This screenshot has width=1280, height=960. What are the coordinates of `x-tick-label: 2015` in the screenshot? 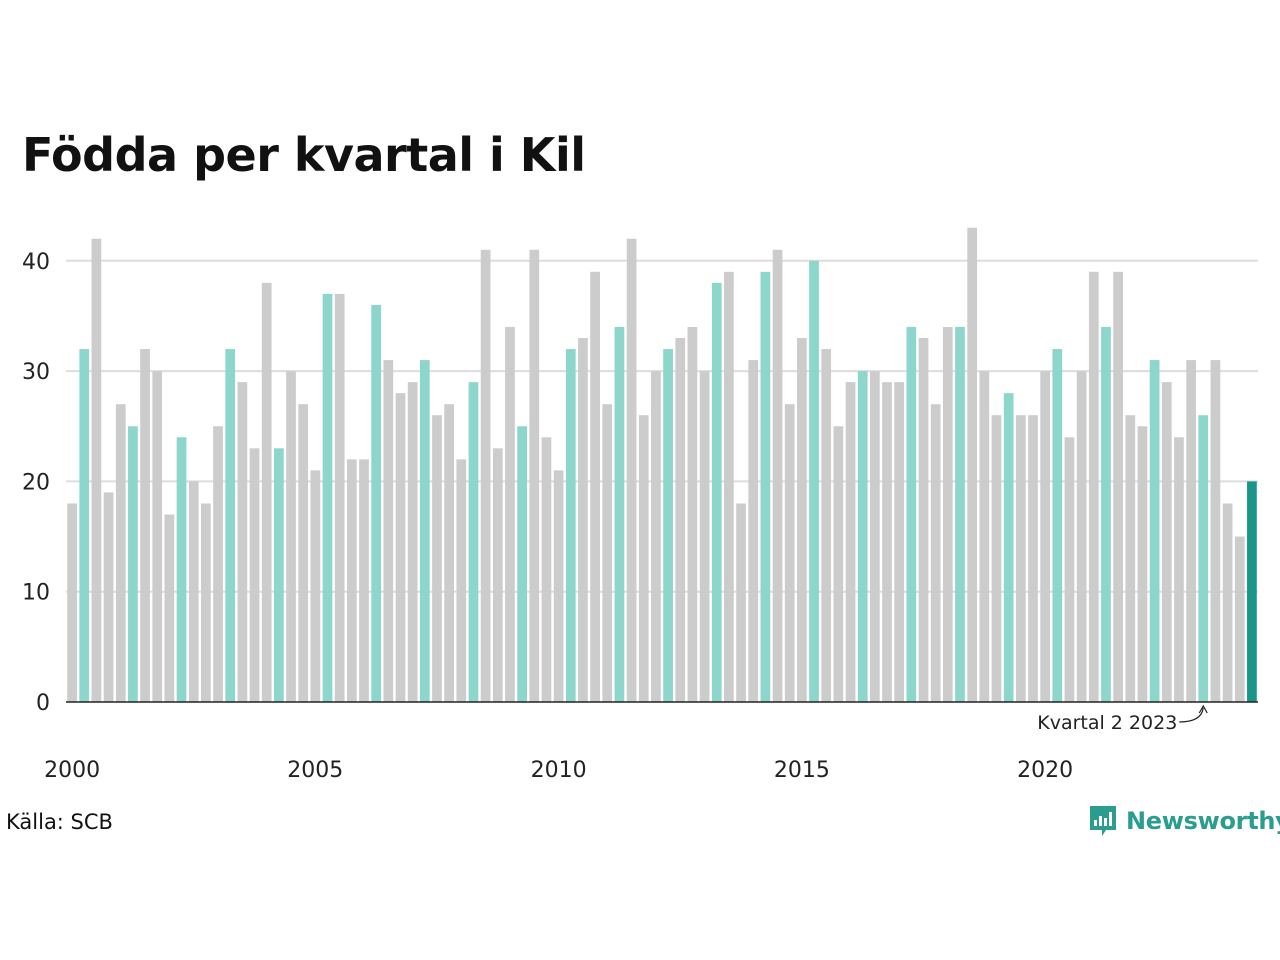 It's located at (802, 770).